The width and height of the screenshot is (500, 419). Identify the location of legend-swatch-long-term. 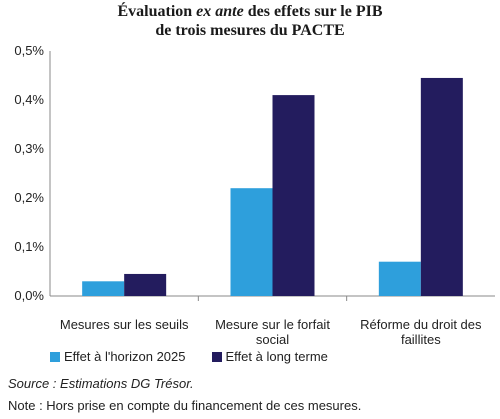
(216, 356).